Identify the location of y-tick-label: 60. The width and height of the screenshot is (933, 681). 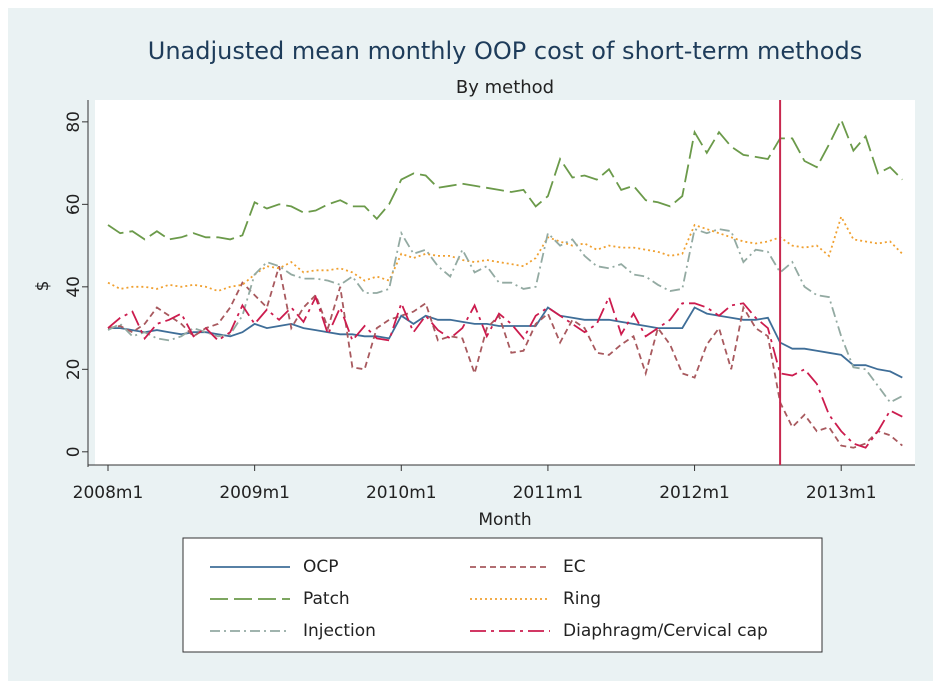
(74, 205).